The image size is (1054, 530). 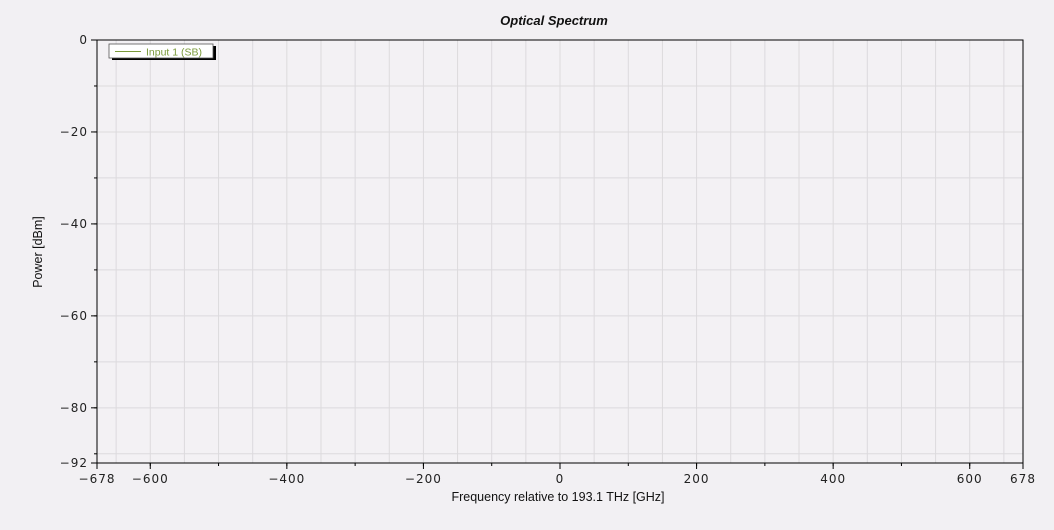 What do you see at coordinates (423, 479) in the screenshot?
I see `x-tick-label: −200` at bounding box center [423, 479].